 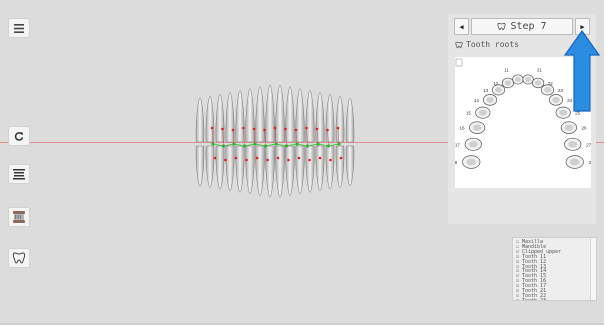 What do you see at coordinates (582, 26) in the screenshot?
I see `next-step-button: ▶` at bounding box center [582, 26].